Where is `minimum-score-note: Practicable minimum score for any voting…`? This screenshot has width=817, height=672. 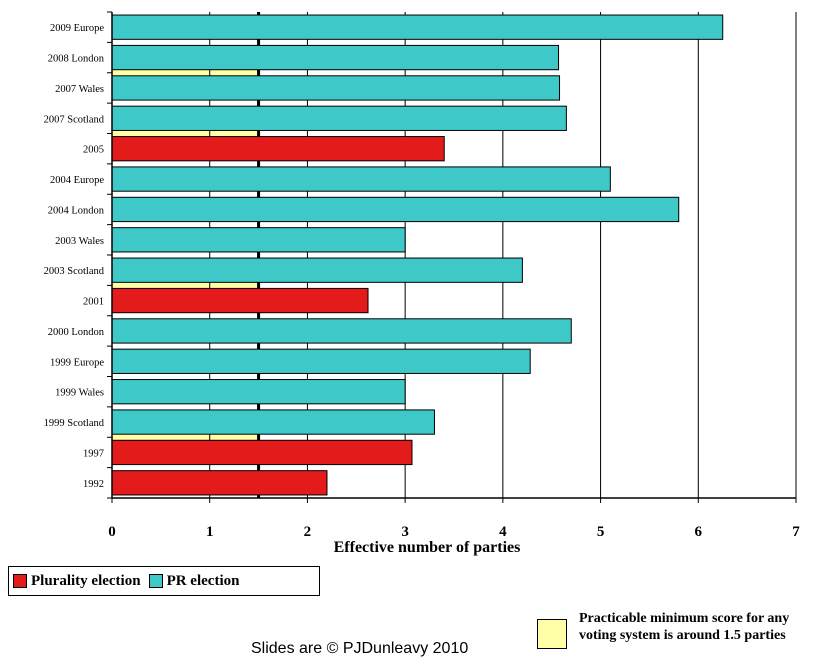 minimum-score-note: Practicable minimum score for any voting… is located at coordinates (684, 627).